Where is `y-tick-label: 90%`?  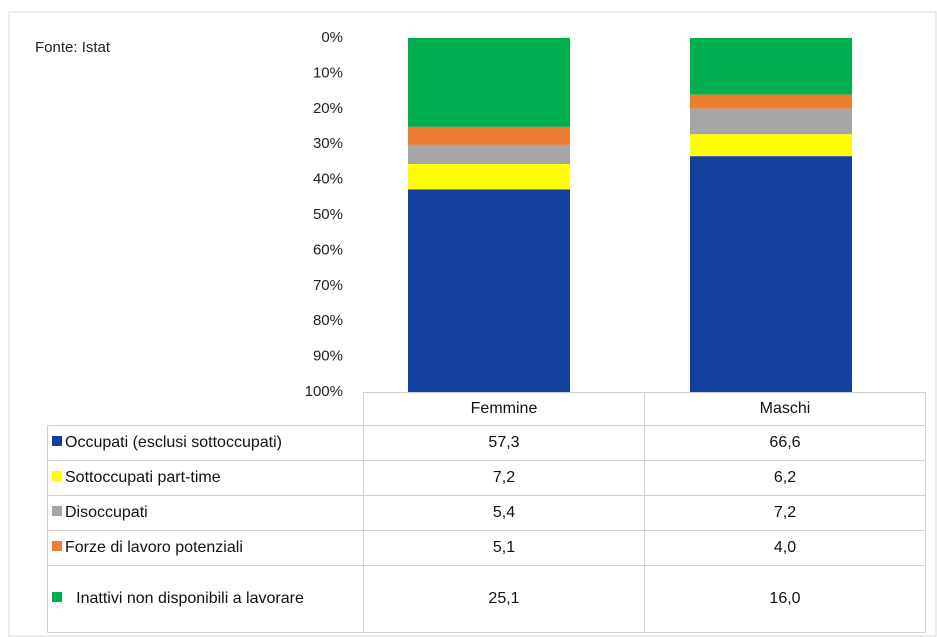
y-tick-label: 90% is located at coordinates (328, 356).